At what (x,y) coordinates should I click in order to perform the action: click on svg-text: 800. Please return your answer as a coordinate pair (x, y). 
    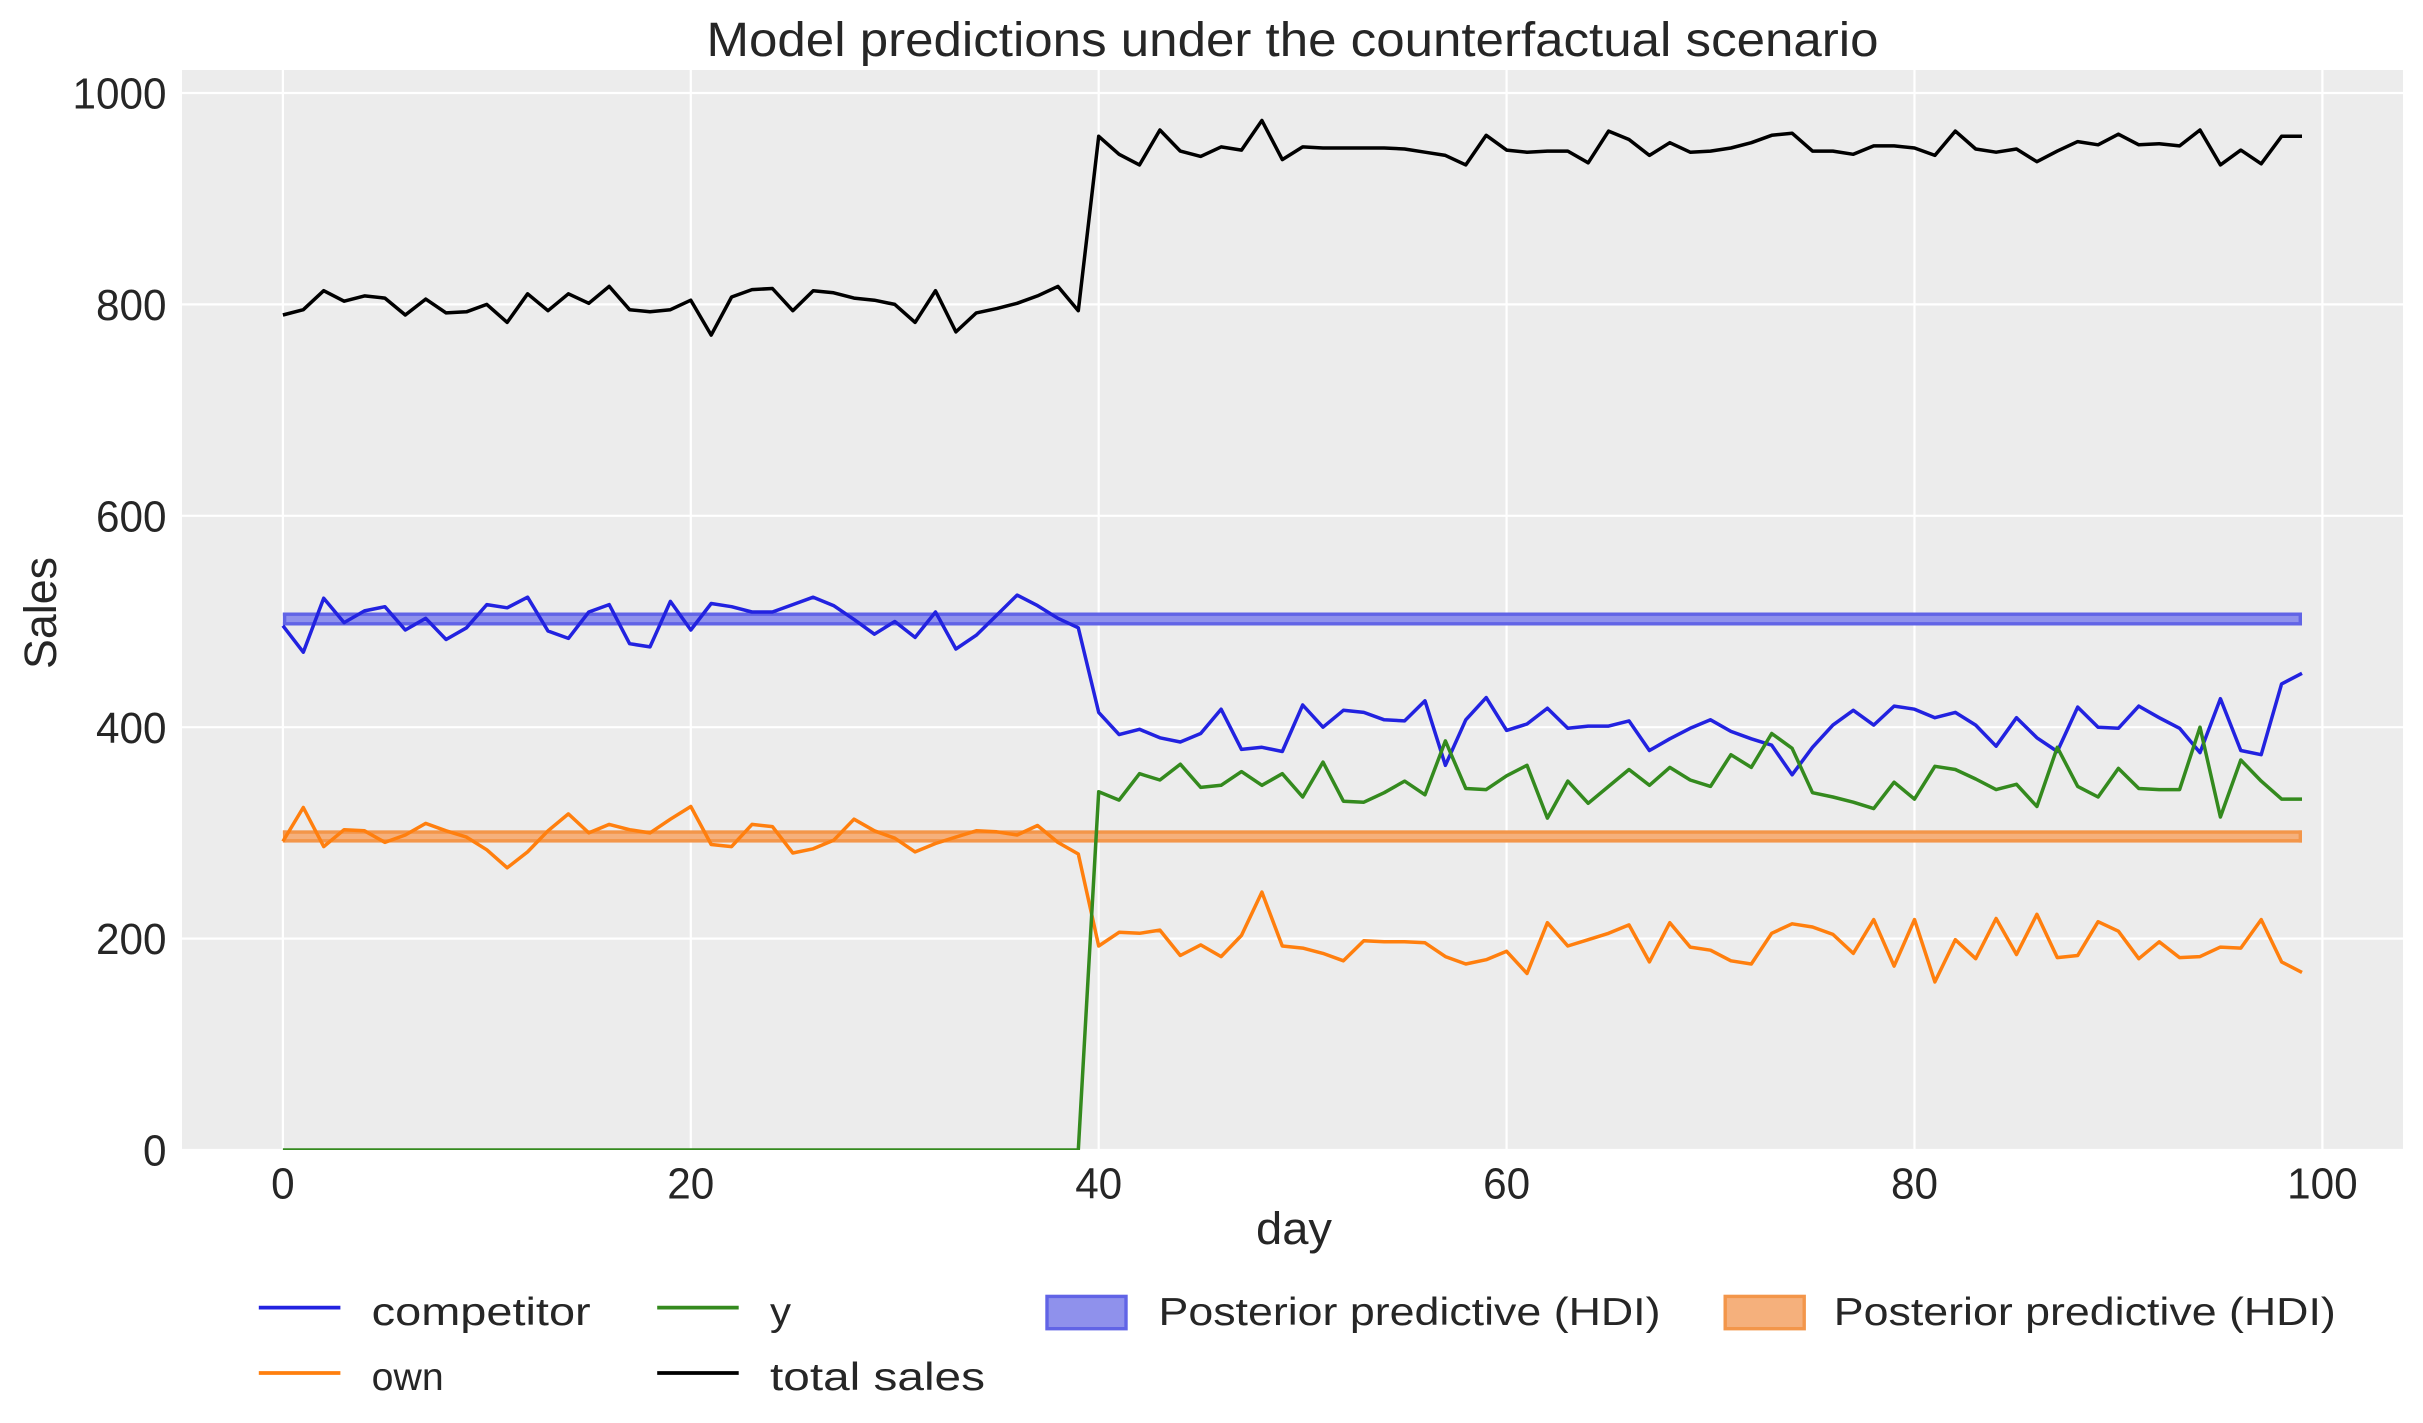
    Looking at the image, I should click on (131, 306).